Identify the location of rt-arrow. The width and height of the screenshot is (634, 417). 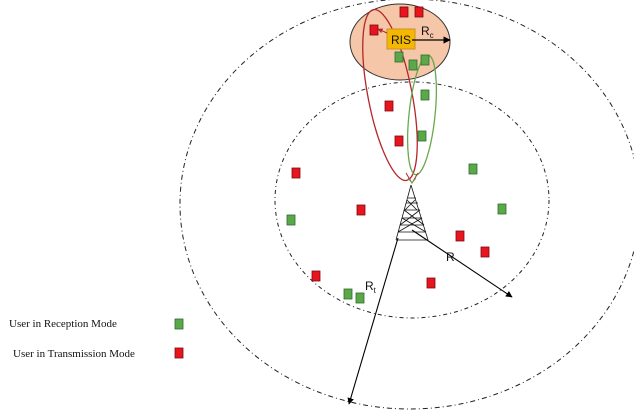
(373, 321).